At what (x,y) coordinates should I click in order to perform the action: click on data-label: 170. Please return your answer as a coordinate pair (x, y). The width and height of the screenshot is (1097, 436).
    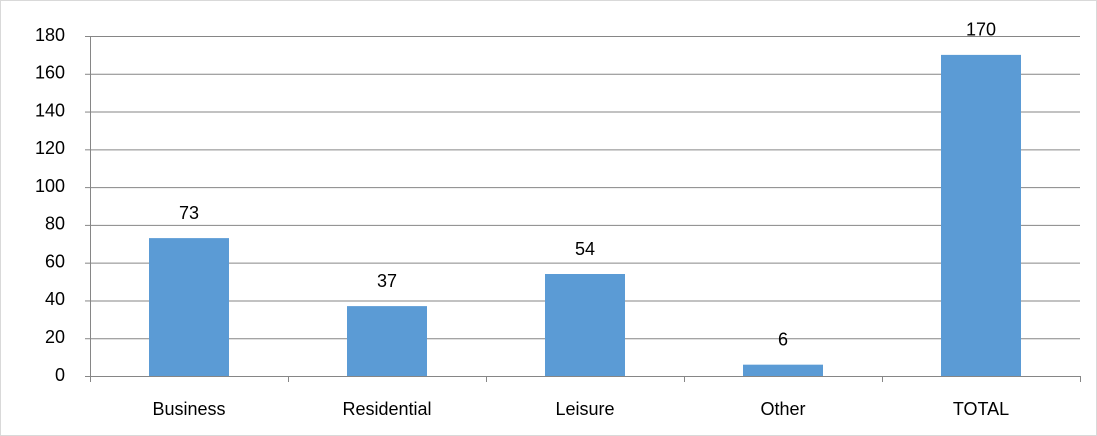
    Looking at the image, I should click on (981, 30).